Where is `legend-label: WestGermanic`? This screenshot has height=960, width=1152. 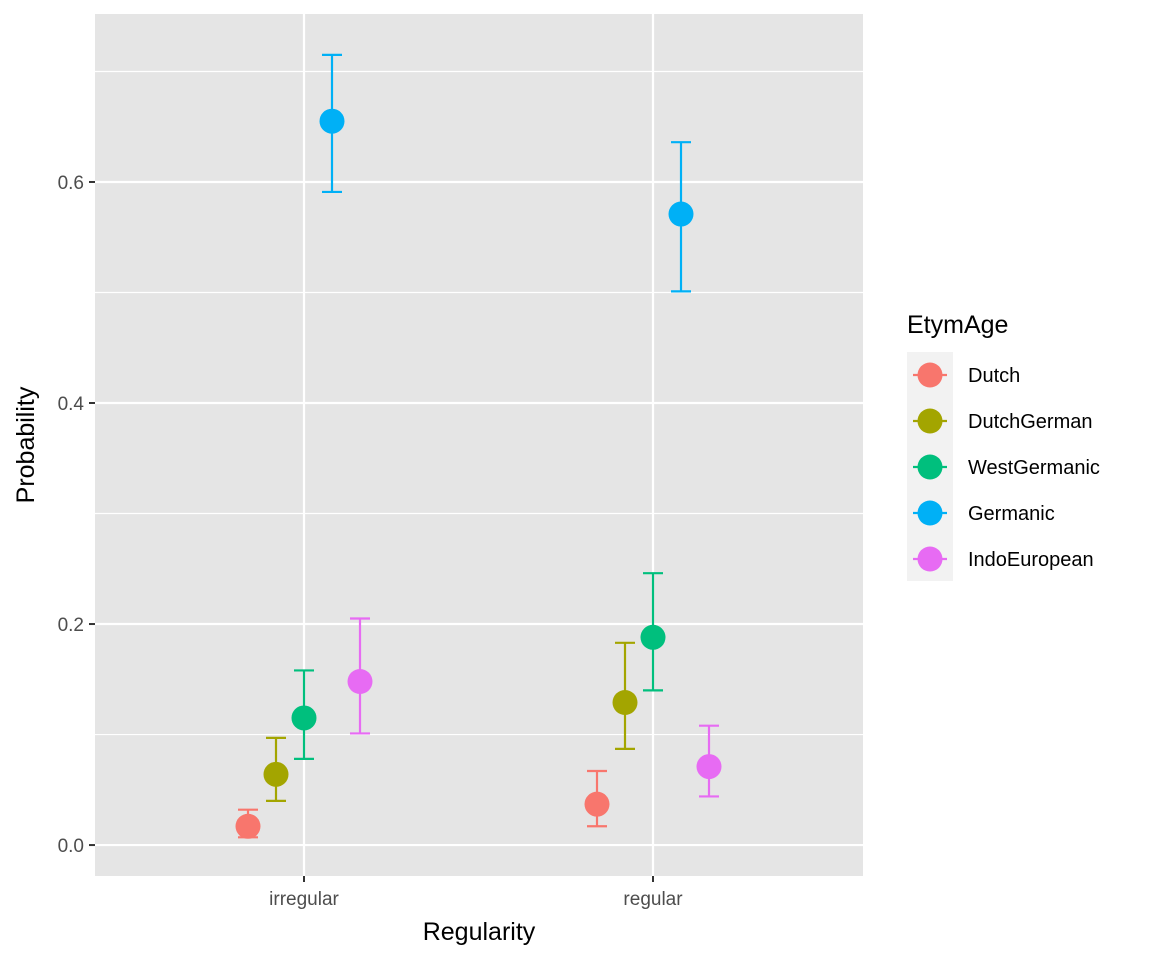
legend-label: WestGermanic is located at coordinates (1034, 468).